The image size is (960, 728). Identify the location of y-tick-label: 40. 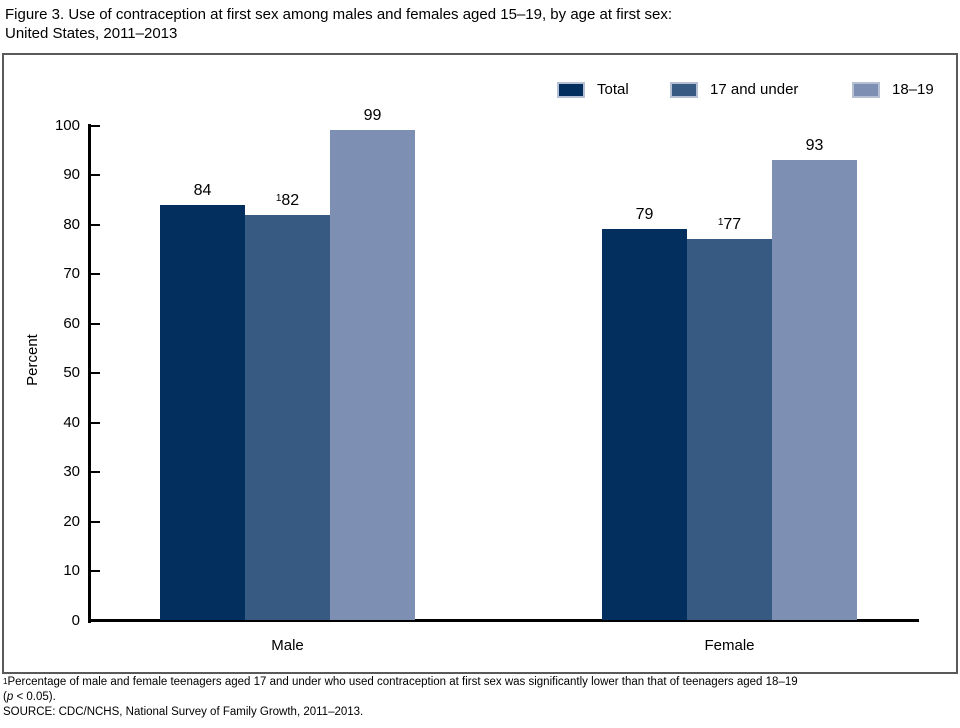
(71, 422).